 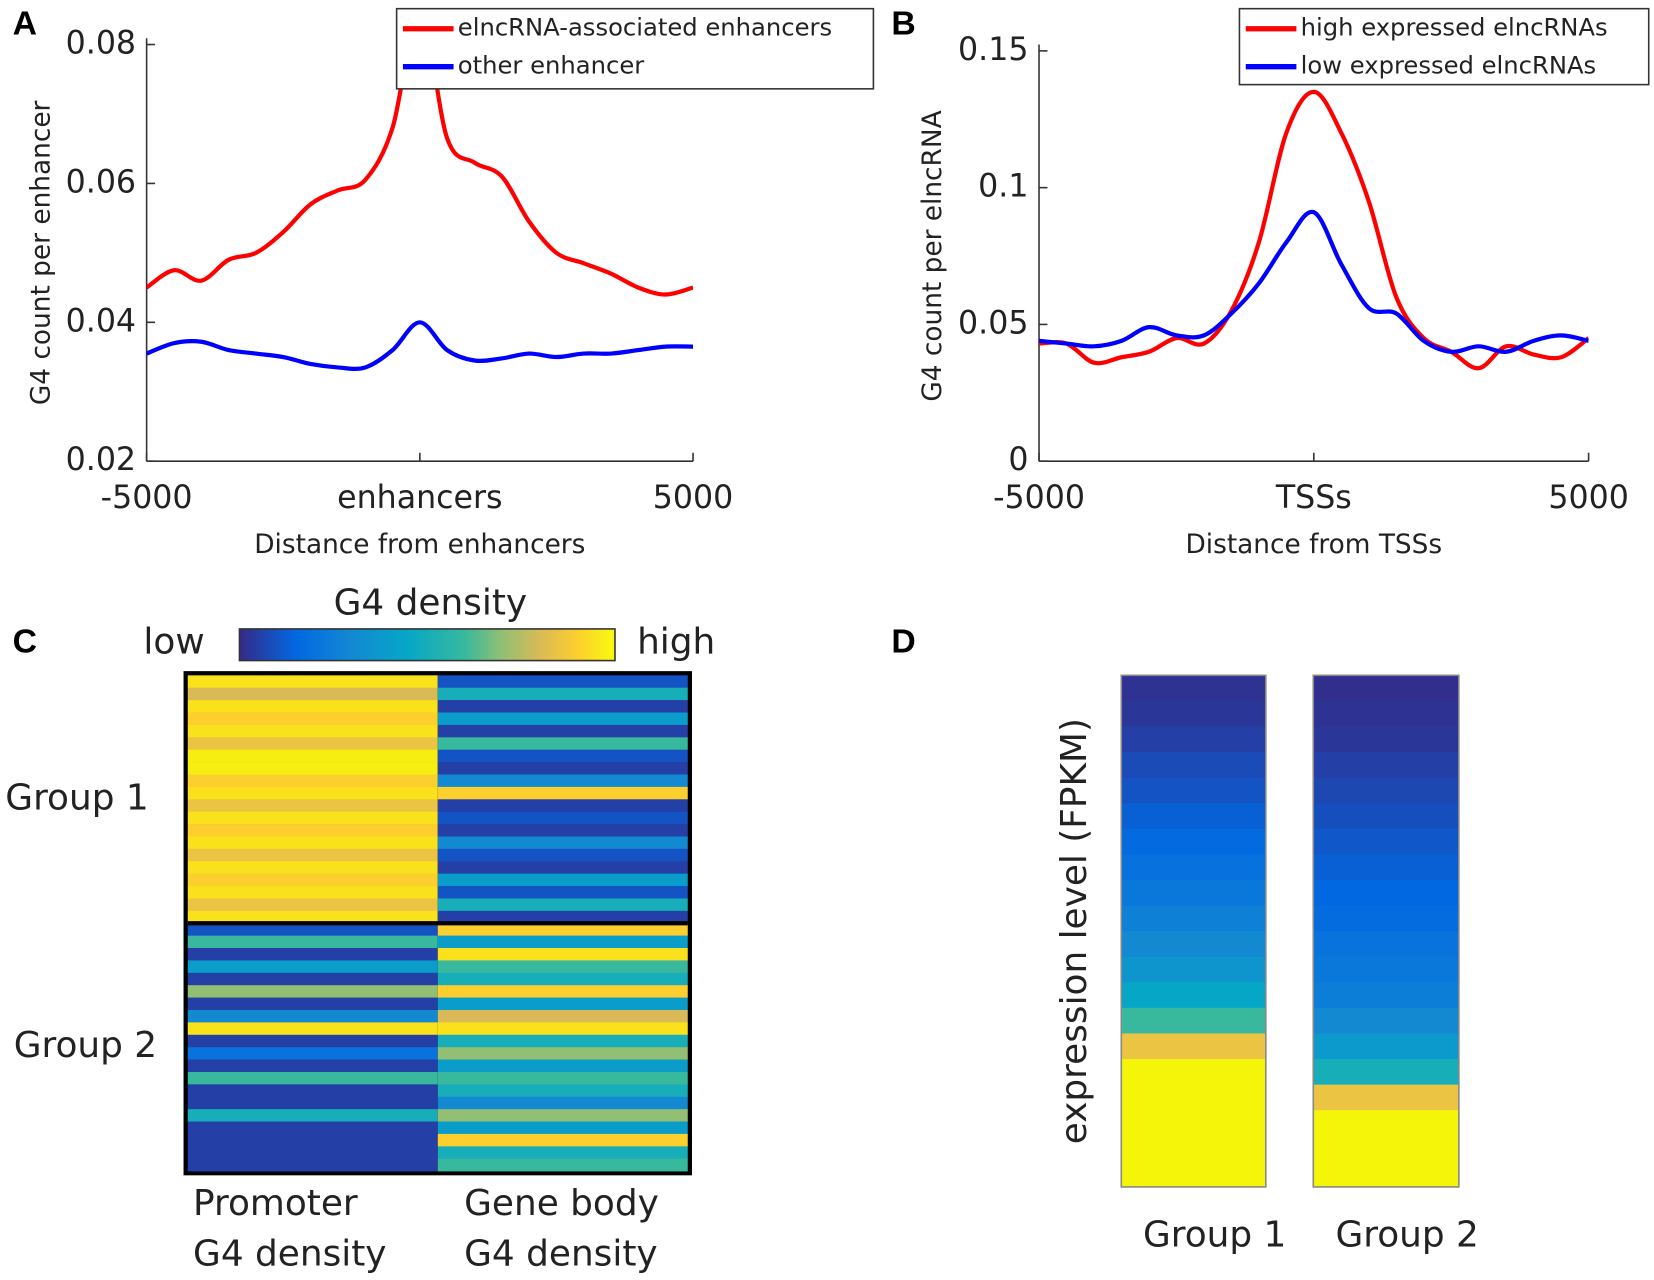 What do you see at coordinates (275, 1203) in the screenshot?
I see `column-label: Promoter` at bounding box center [275, 1203].